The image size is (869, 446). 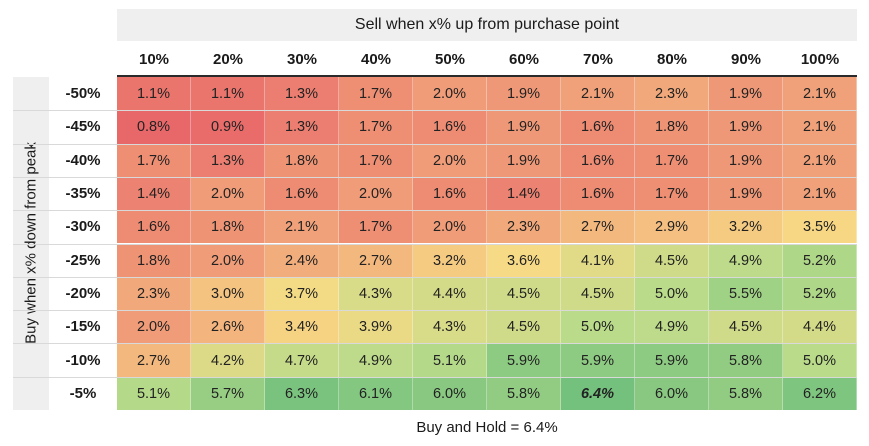 I want to click on row-header: -50%, so click(x=83, y=94).